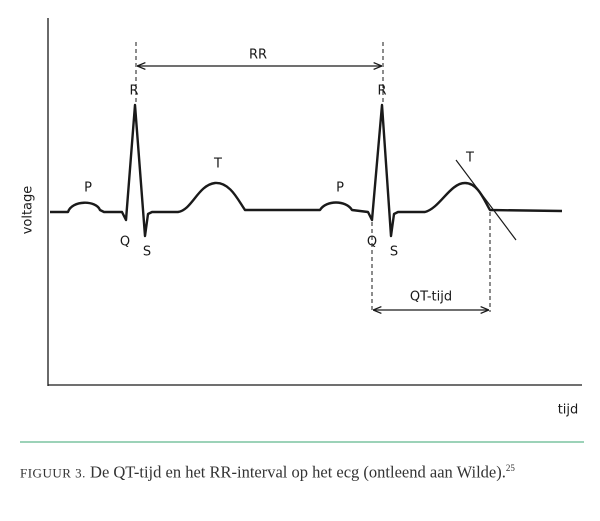 The height and width of the screenshot is (521, 600). Describe the element at coordinates (431, 297) in the screenshot. I see `interval-label: QT-tijd` at that location.